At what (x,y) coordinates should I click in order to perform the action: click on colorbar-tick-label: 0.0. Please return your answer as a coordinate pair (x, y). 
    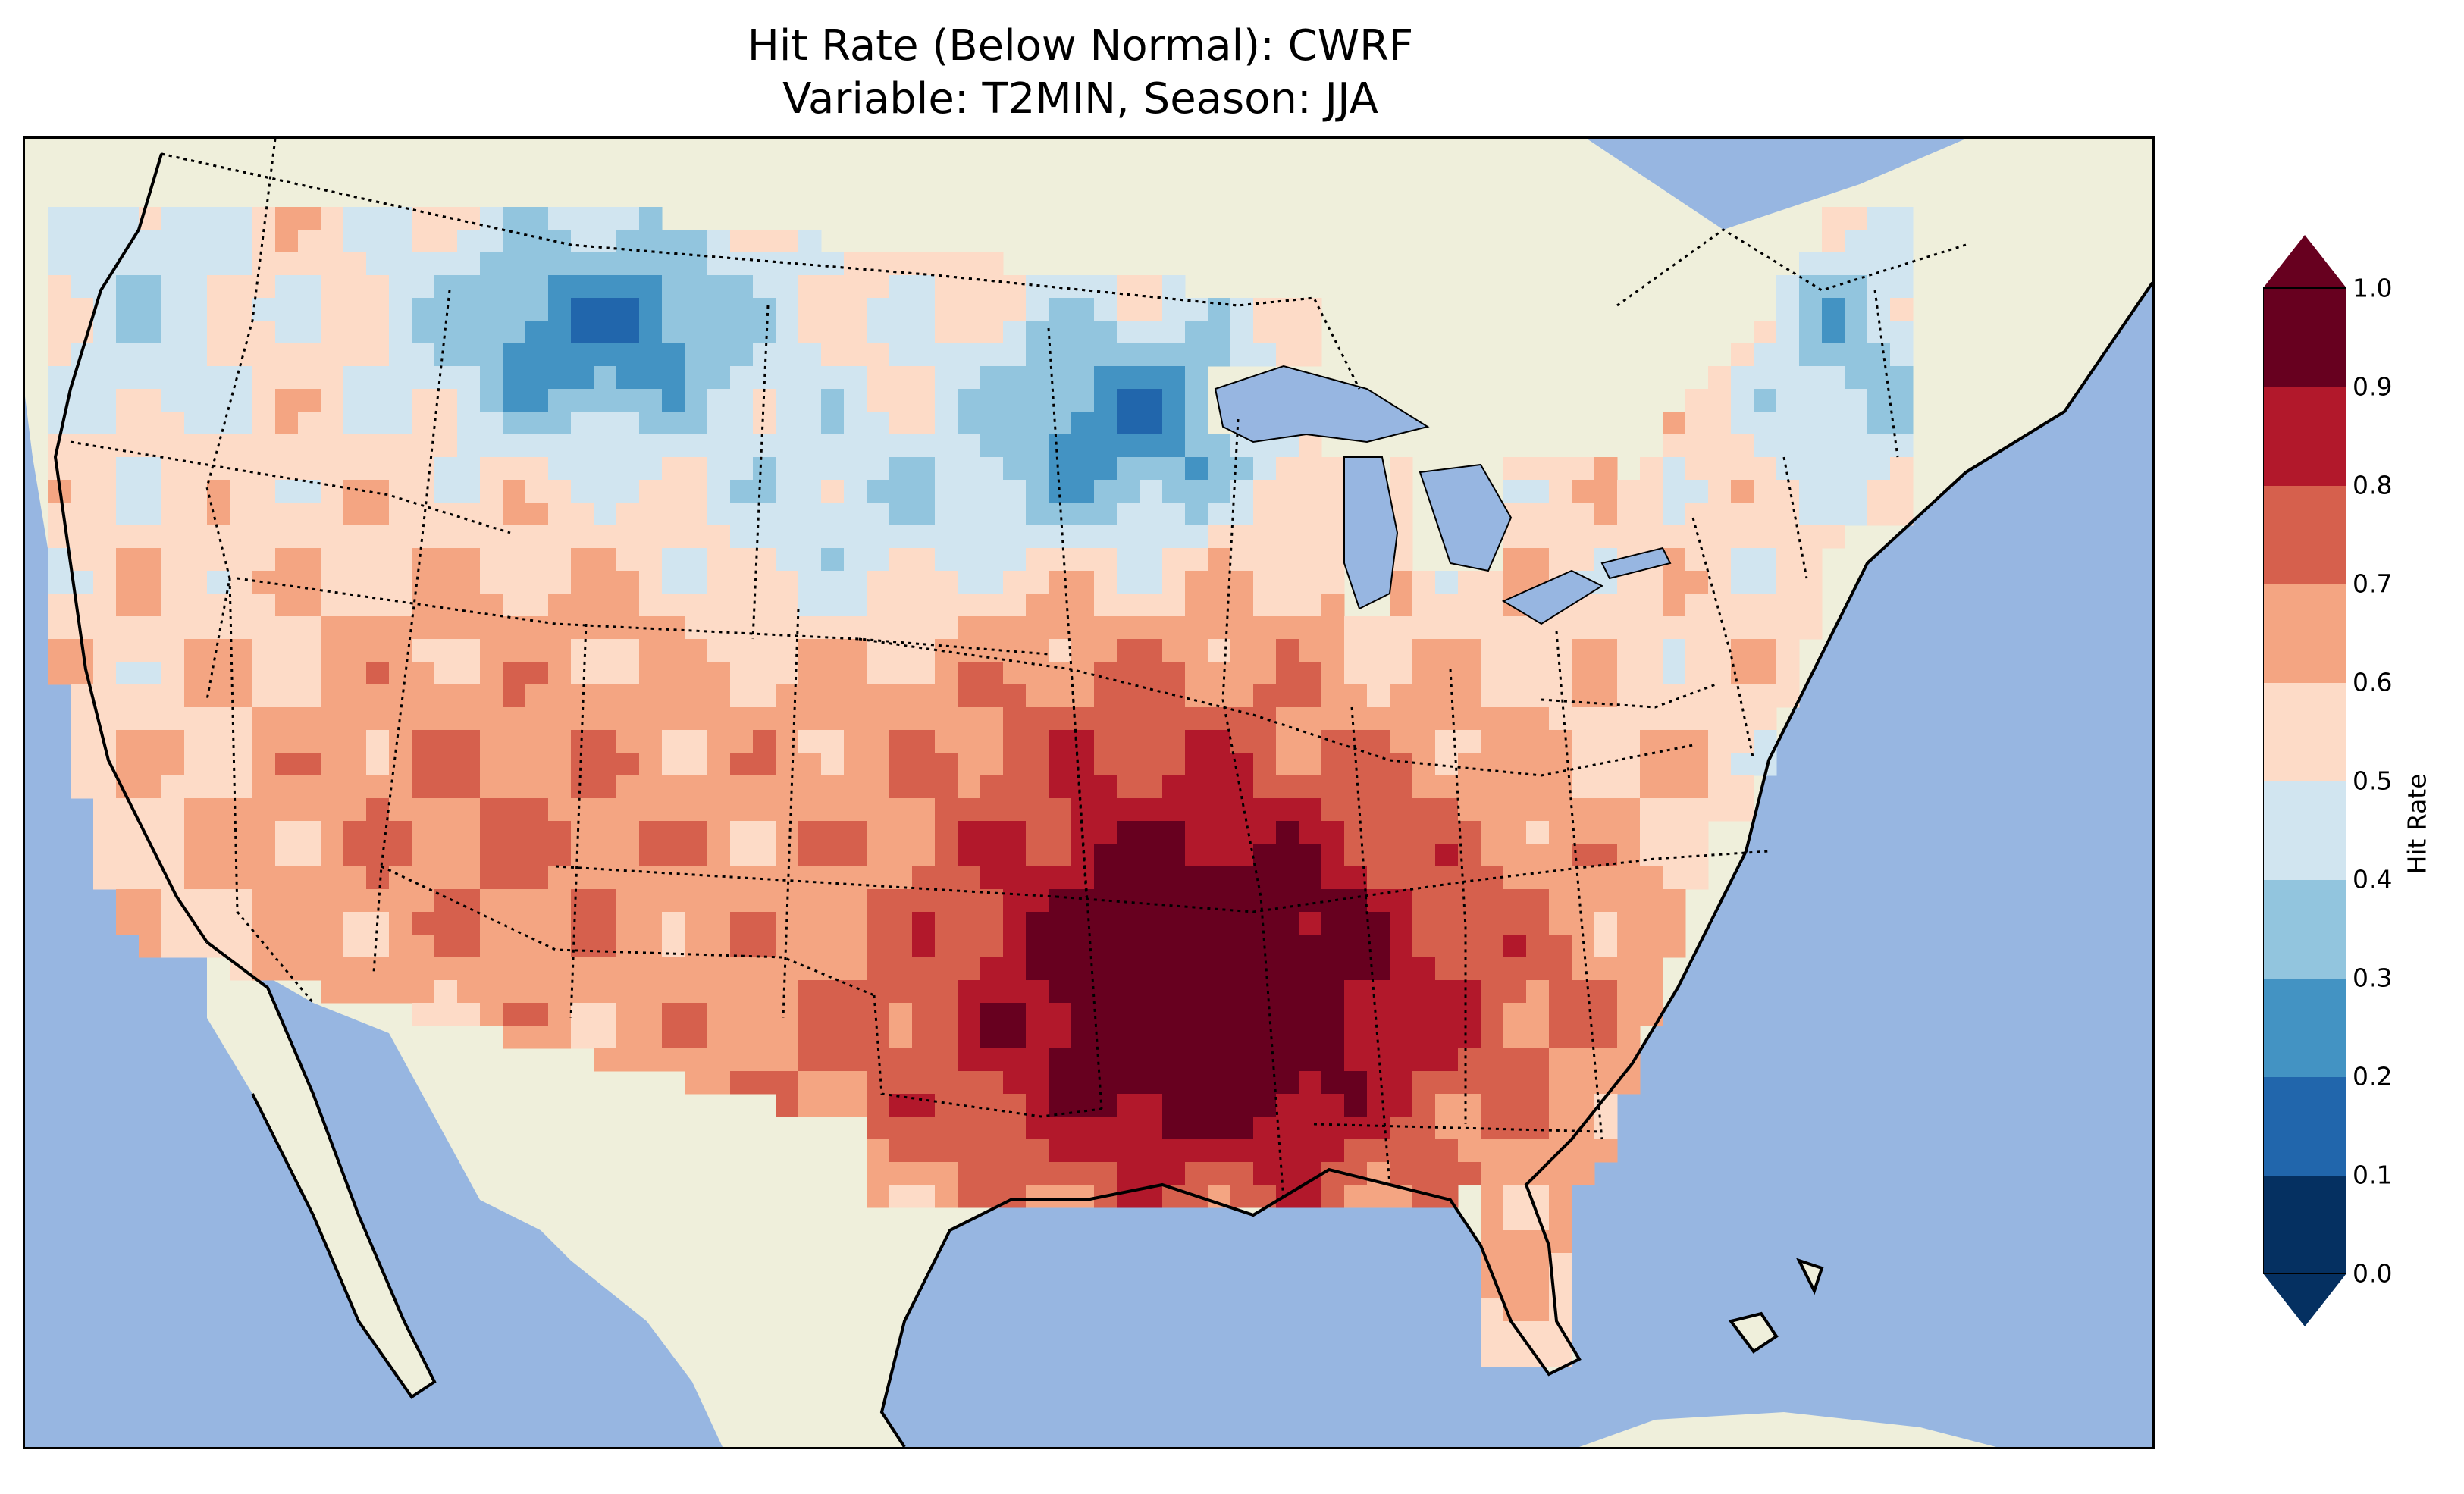
    Looking at the image, I should click on (2373, 1273).